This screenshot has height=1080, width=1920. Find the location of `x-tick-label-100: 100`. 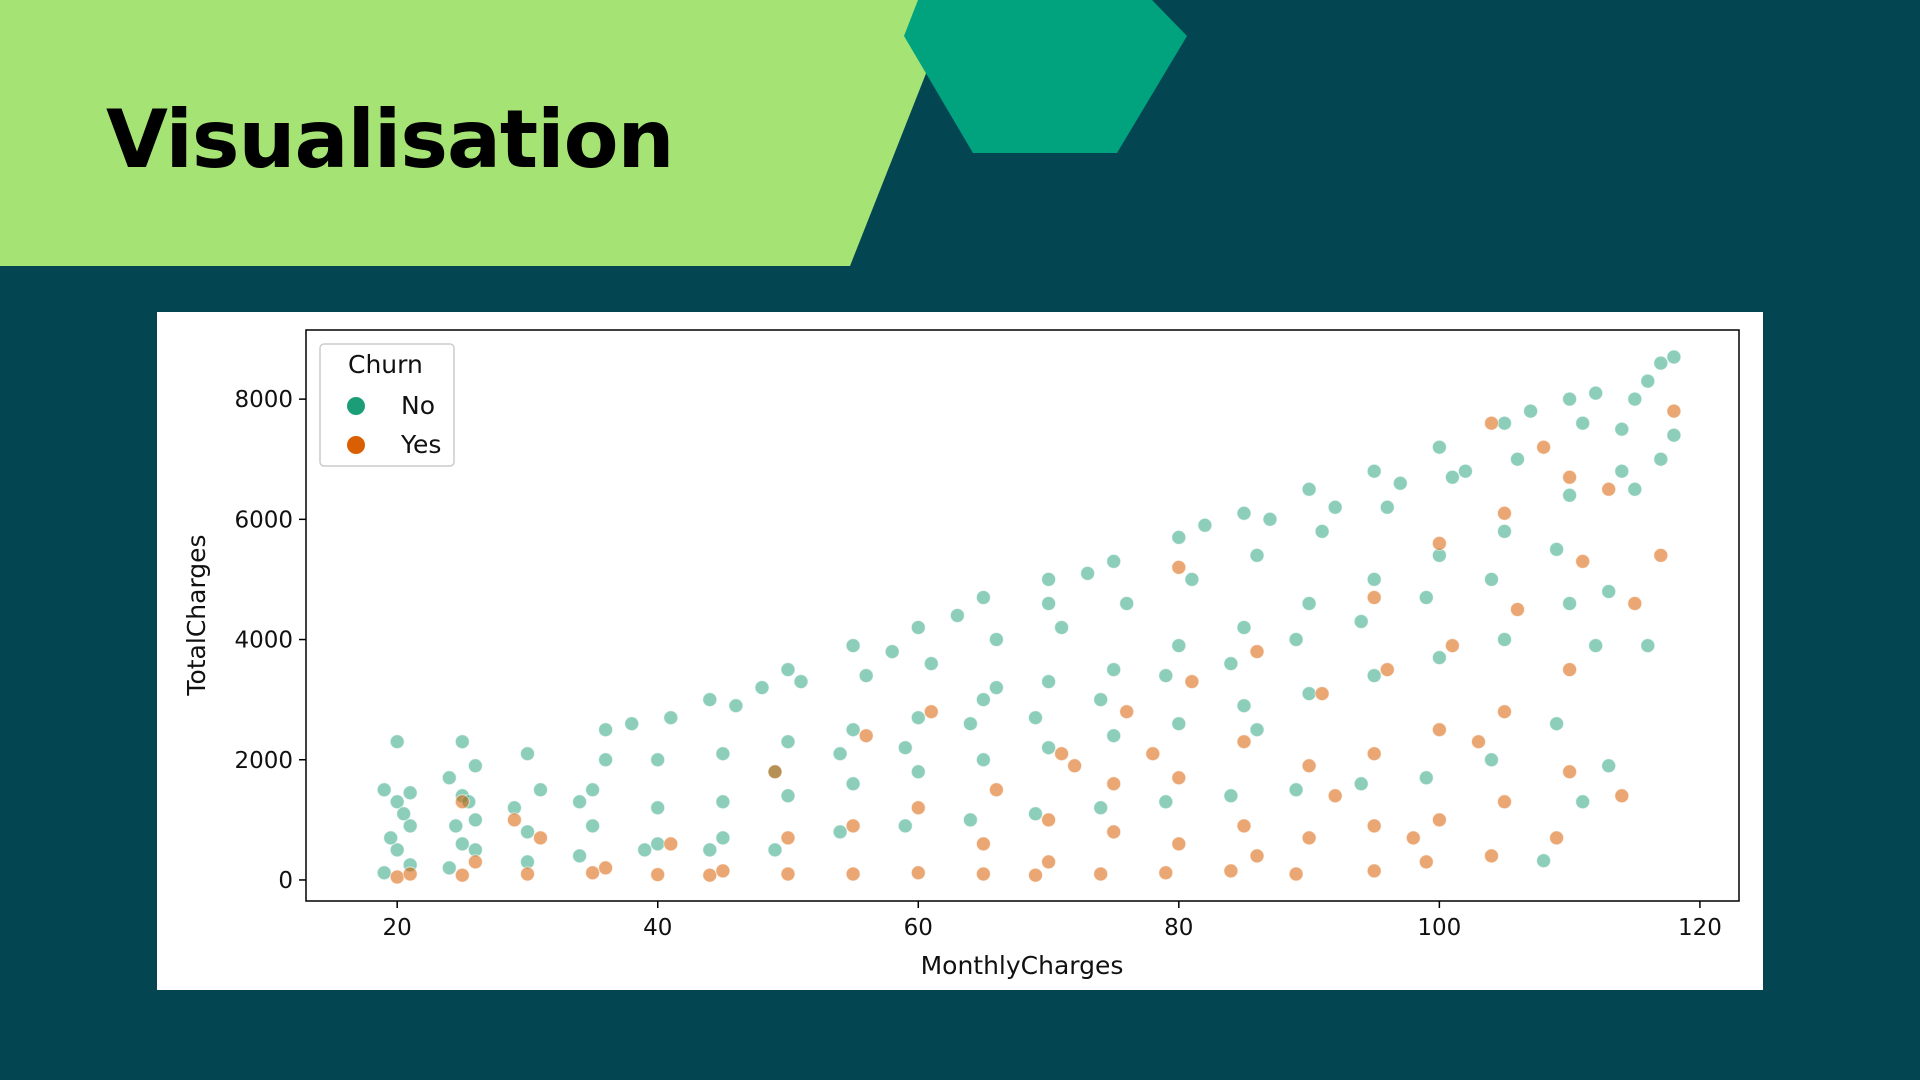

x-tick-label-100: 100 is located at coordinates (1439, 928).